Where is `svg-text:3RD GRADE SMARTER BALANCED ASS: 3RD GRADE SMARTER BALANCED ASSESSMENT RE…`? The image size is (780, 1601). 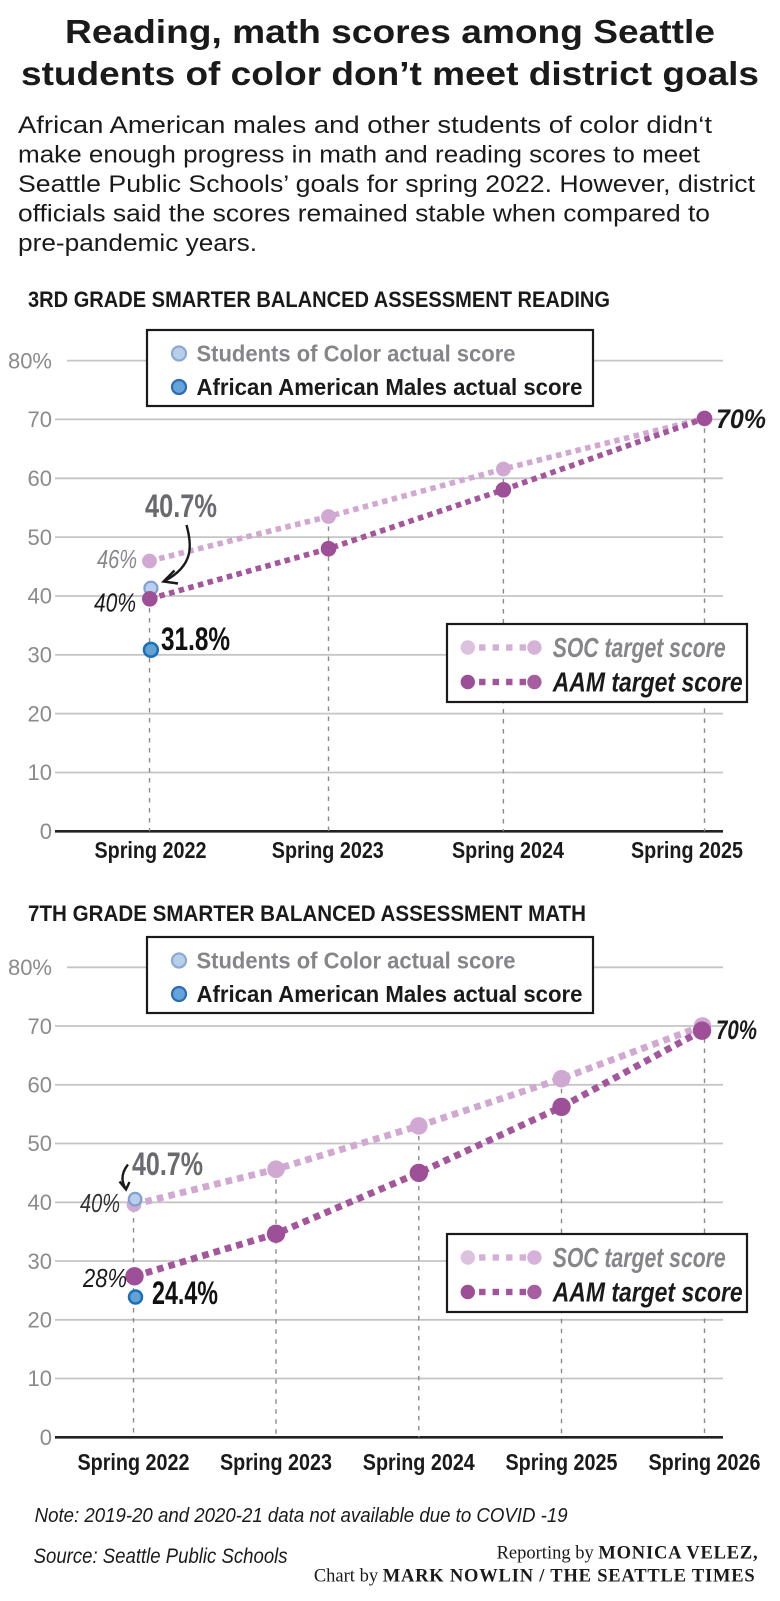
svg-text:3RD GRADE SMARTER BALANCED ASS: 3RD GRADE SMARTER BALANCED ASSESSMENT RE… is located at coordinates (319, 299).